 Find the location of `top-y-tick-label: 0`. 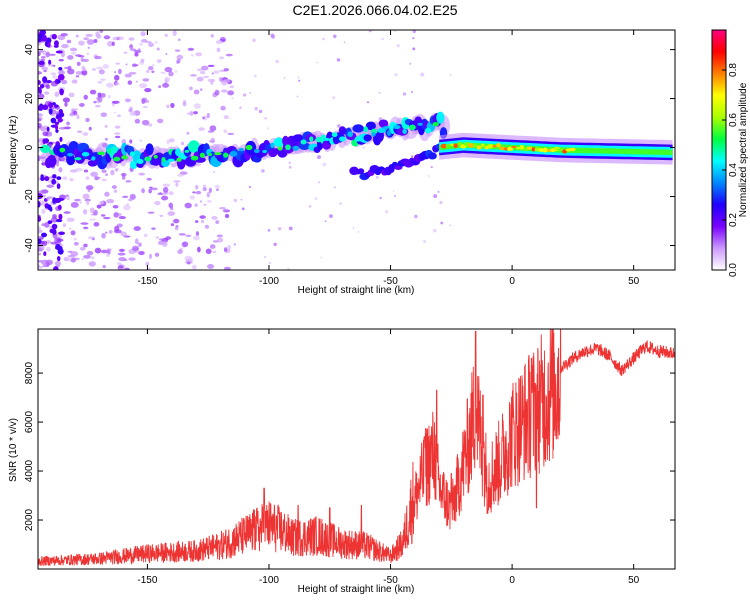

top-y-tick-label: 0 is located at coordinates (29, 147).